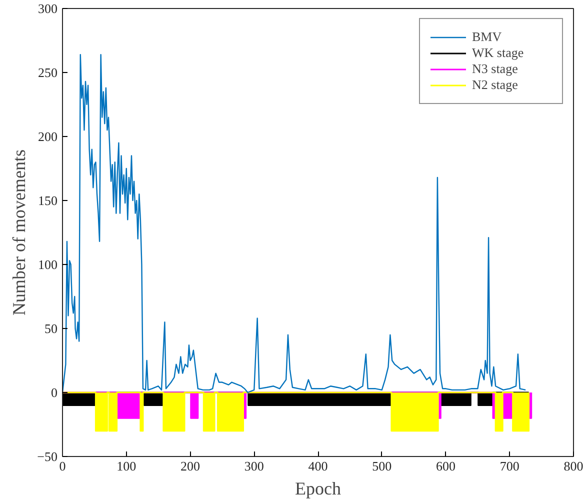 This screenshot has width=587, height=501. I want to click on y-tick-label: 100, so click(48, 264).